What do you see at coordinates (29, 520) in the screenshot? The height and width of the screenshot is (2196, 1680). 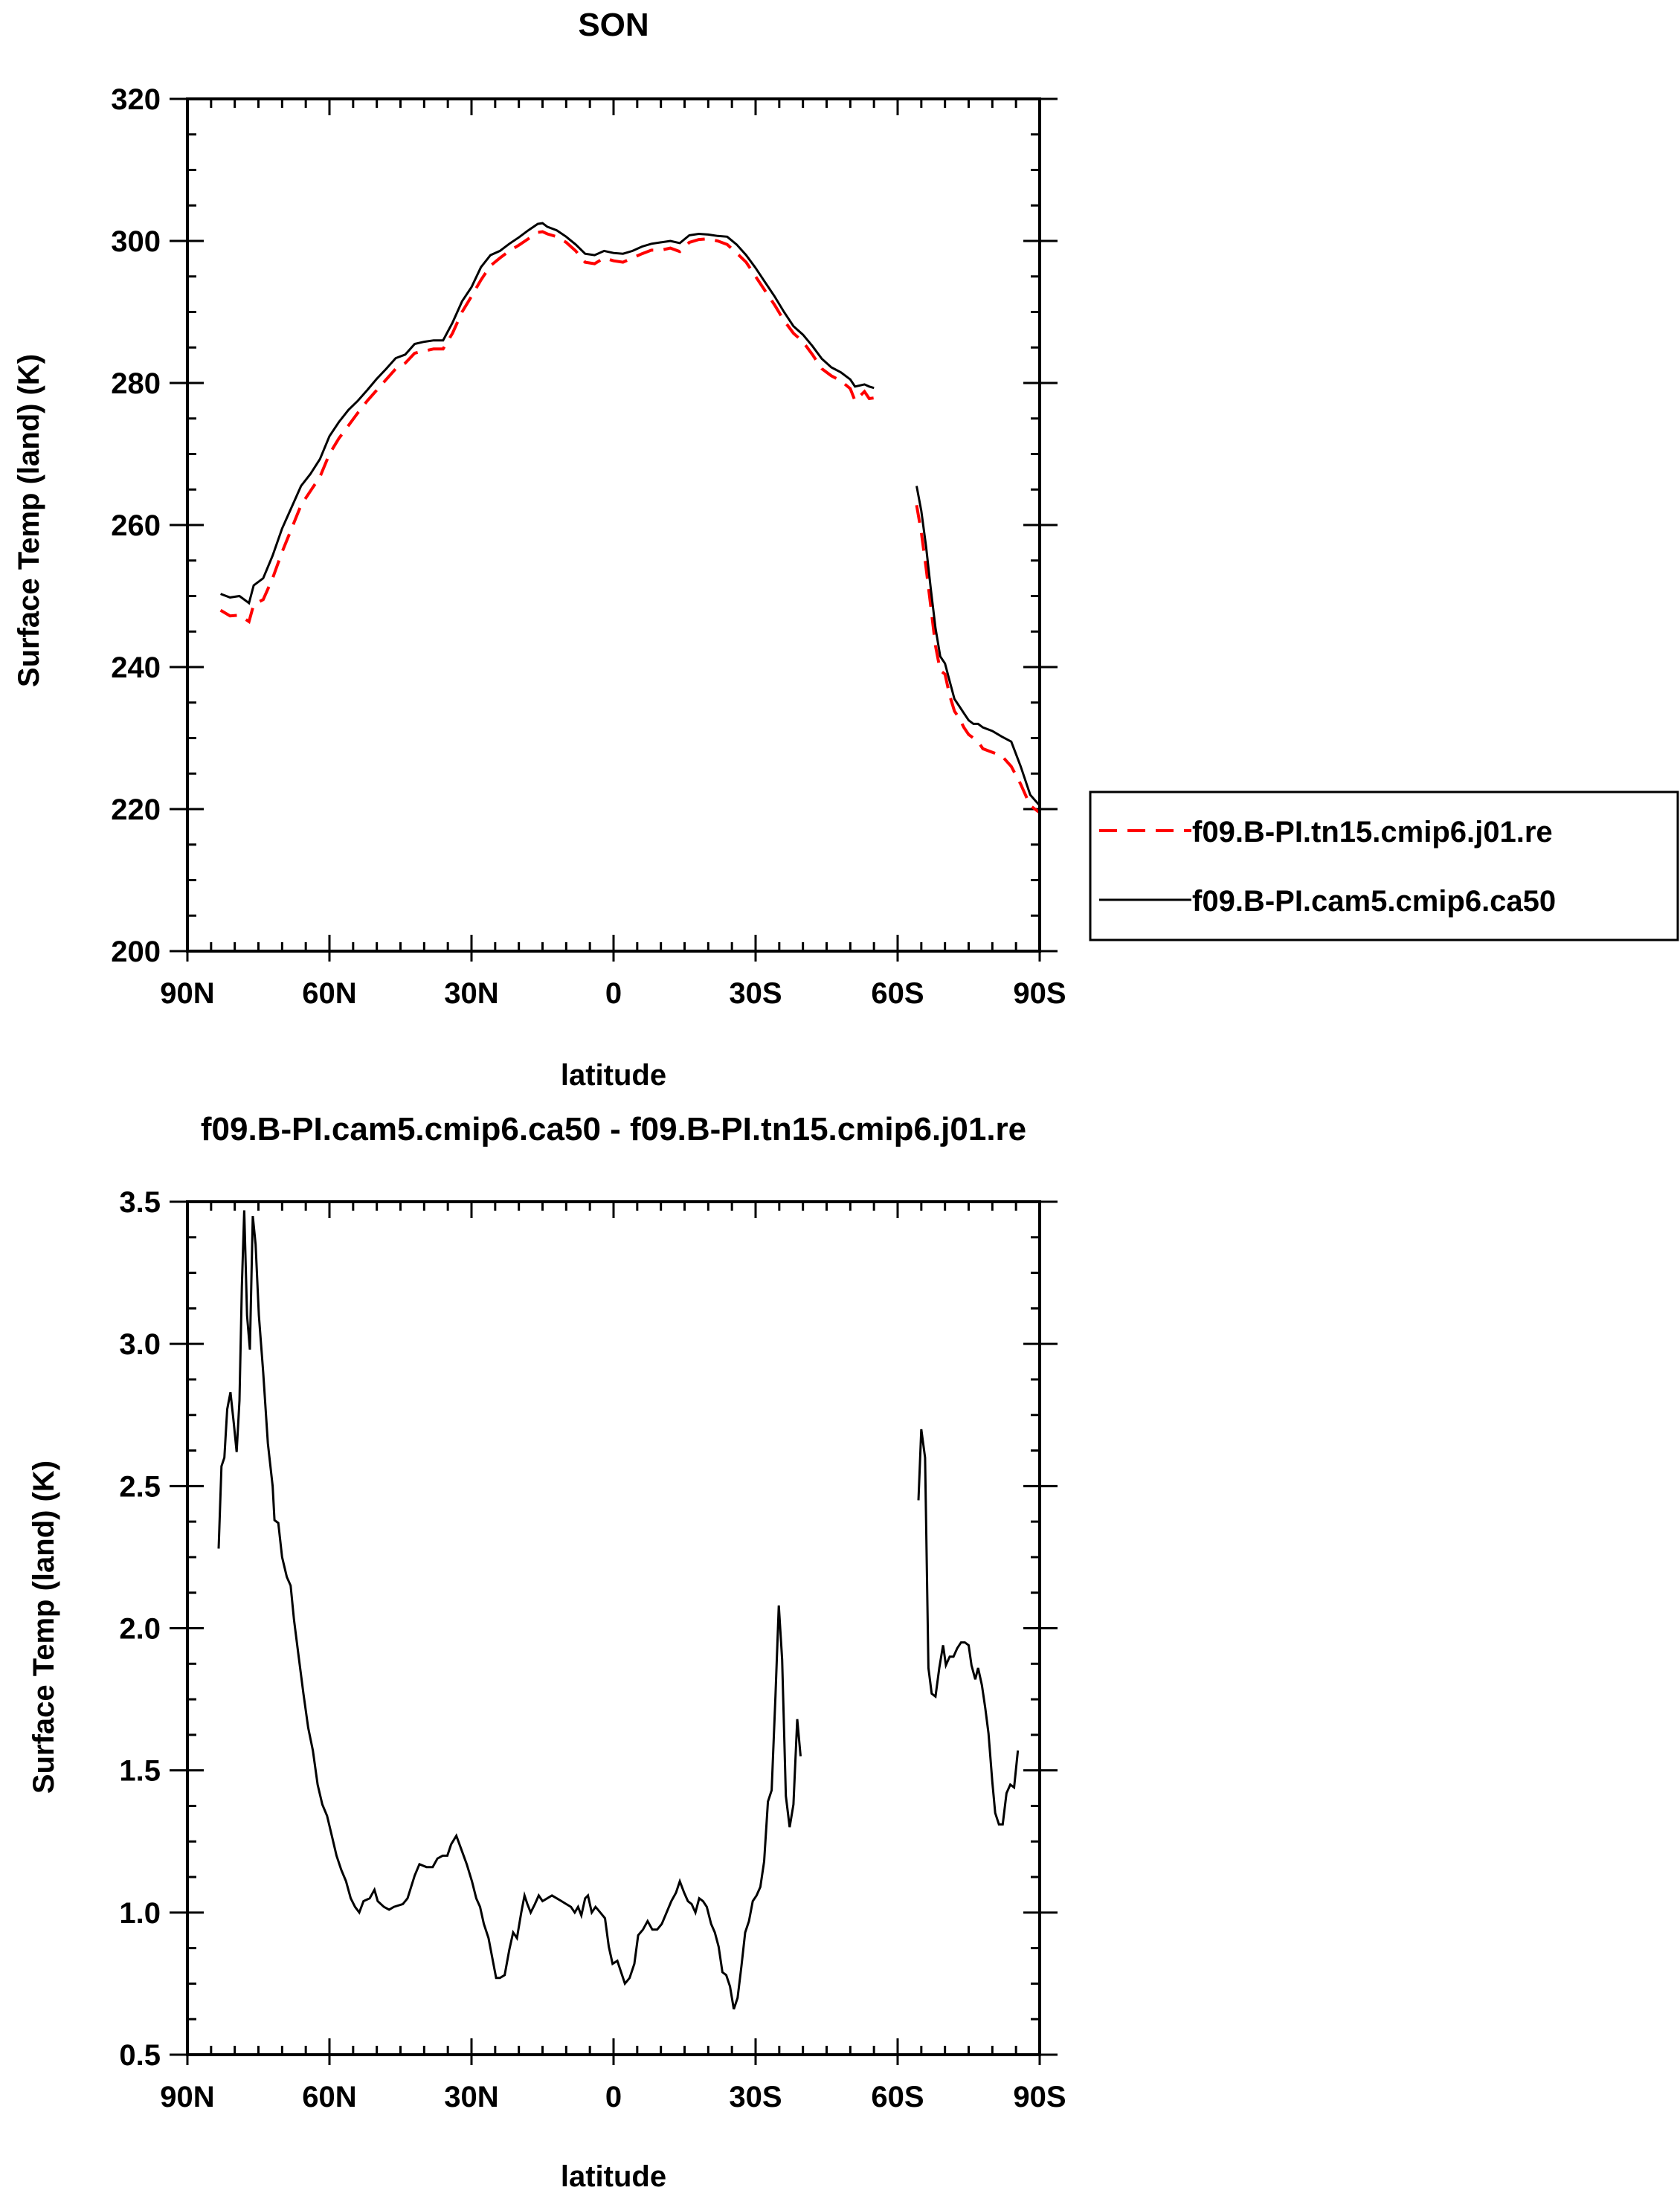 I see `top-chart-ylabel: Surface Temp (land) (K)` at bounding box center [29, 520].